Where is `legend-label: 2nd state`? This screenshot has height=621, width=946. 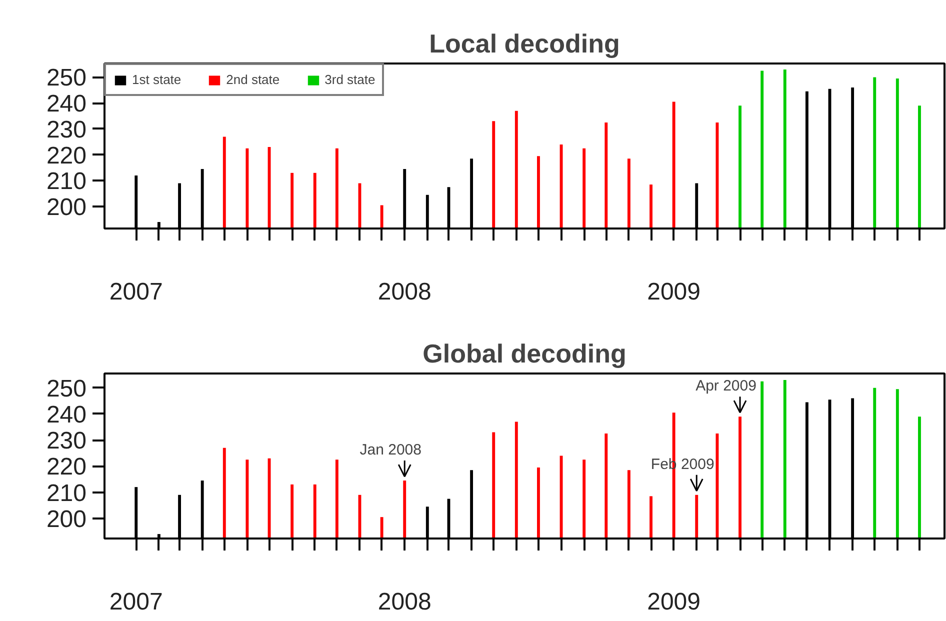
legend-label: 2nd state is located at coordinates (253, 79).